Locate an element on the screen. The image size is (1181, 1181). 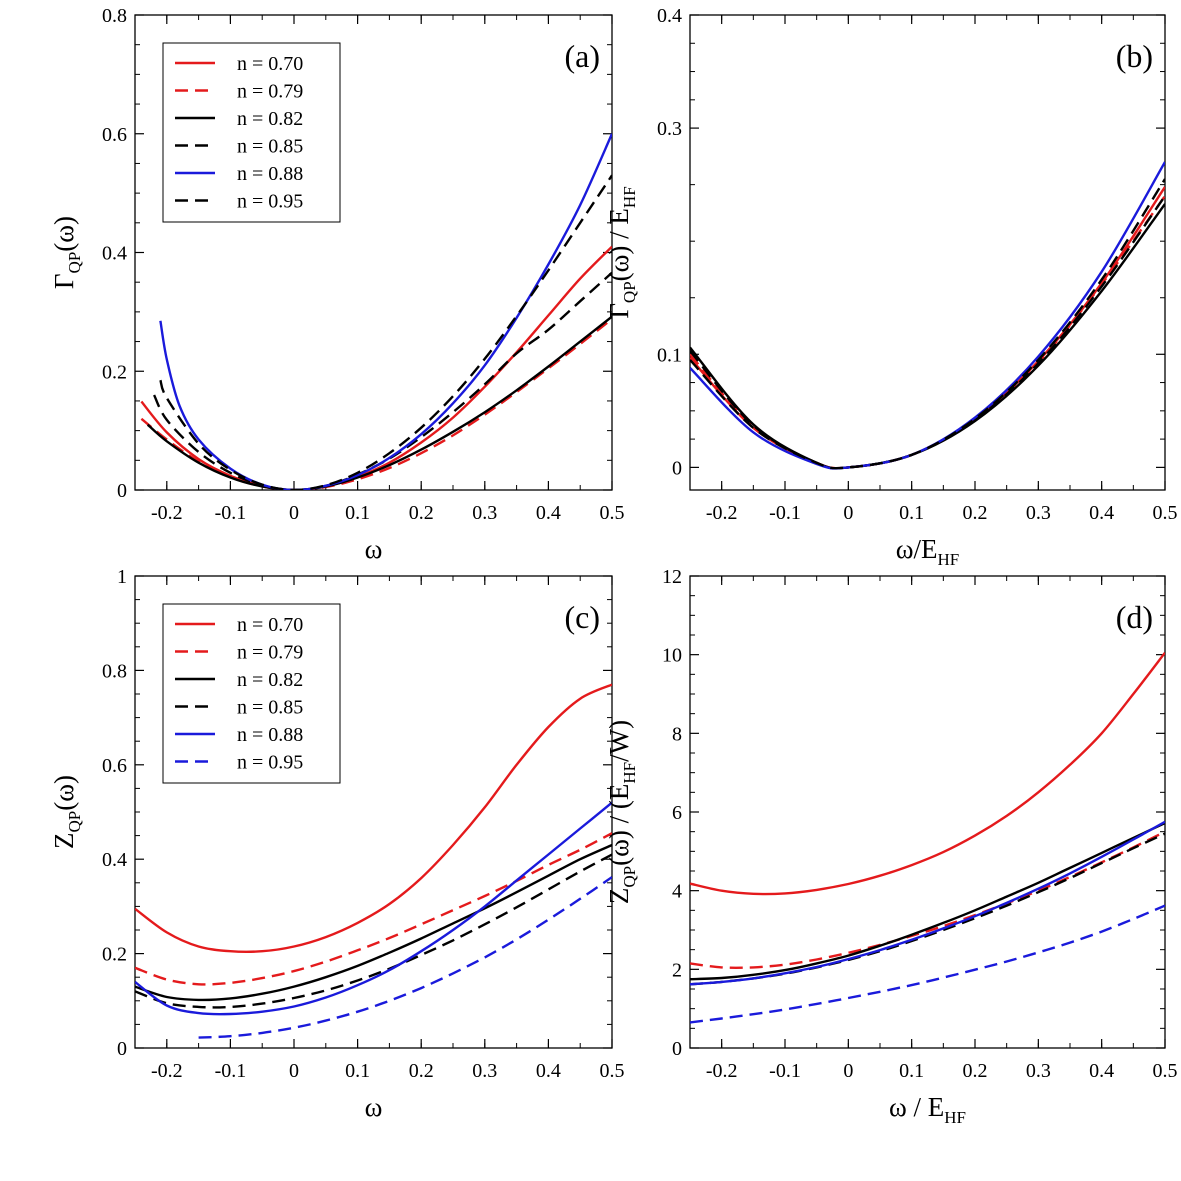
y-axis-label: ΓQP(ω) is located at coordinates (66, 252).